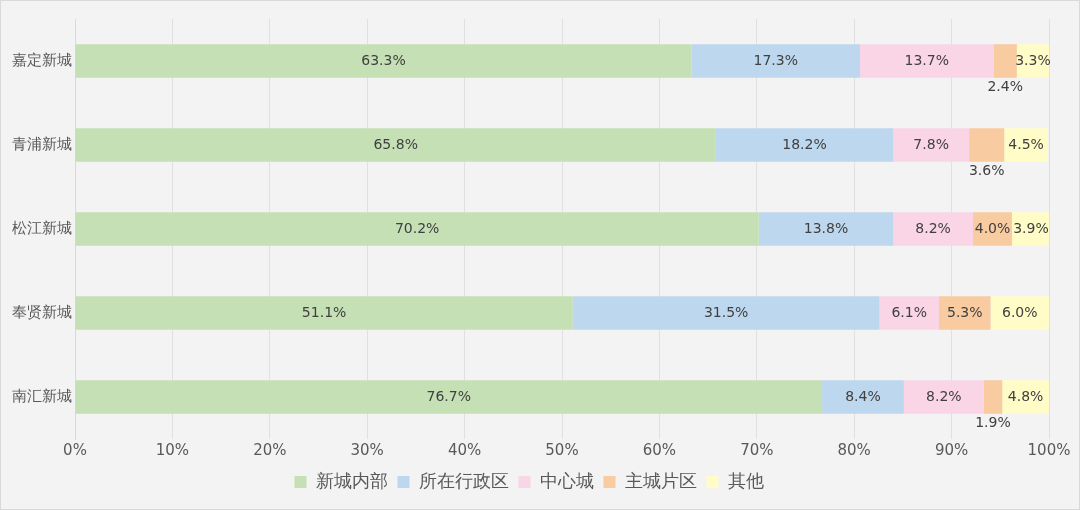  I want to click on y-tick-label: 奉贤新城, so click(42, 311).